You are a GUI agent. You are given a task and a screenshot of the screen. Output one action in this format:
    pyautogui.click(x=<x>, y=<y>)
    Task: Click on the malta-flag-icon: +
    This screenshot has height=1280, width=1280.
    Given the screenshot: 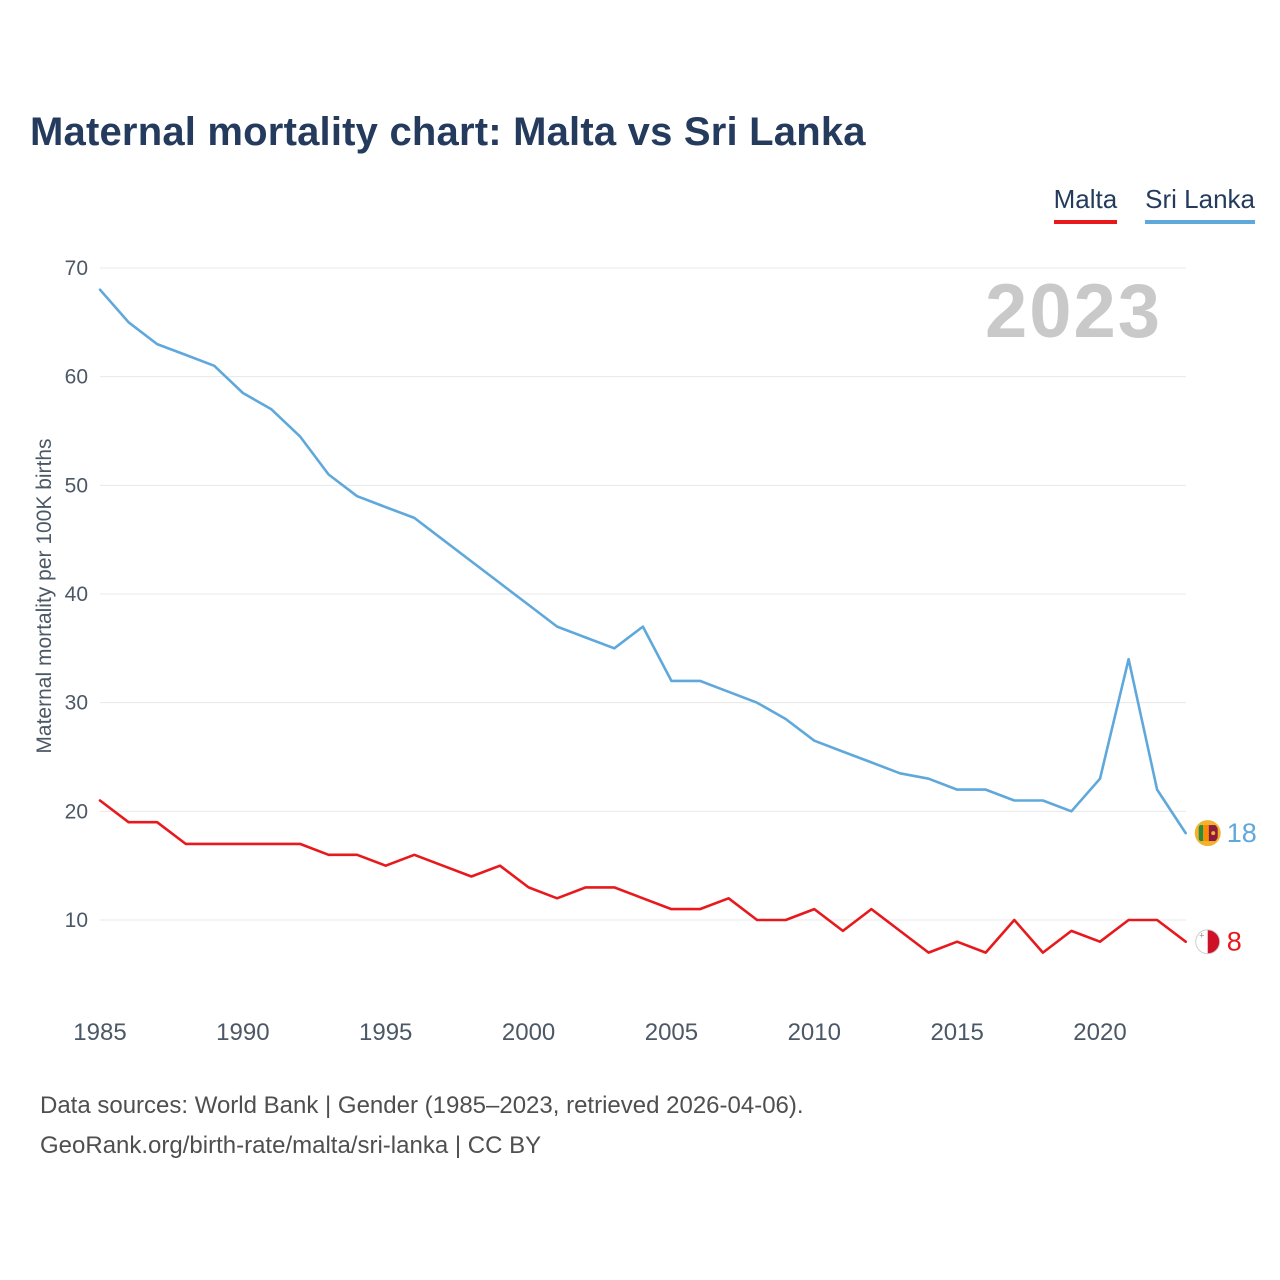 What is the action you would take?
    pyautogui.click(x=1208, y=942)
    